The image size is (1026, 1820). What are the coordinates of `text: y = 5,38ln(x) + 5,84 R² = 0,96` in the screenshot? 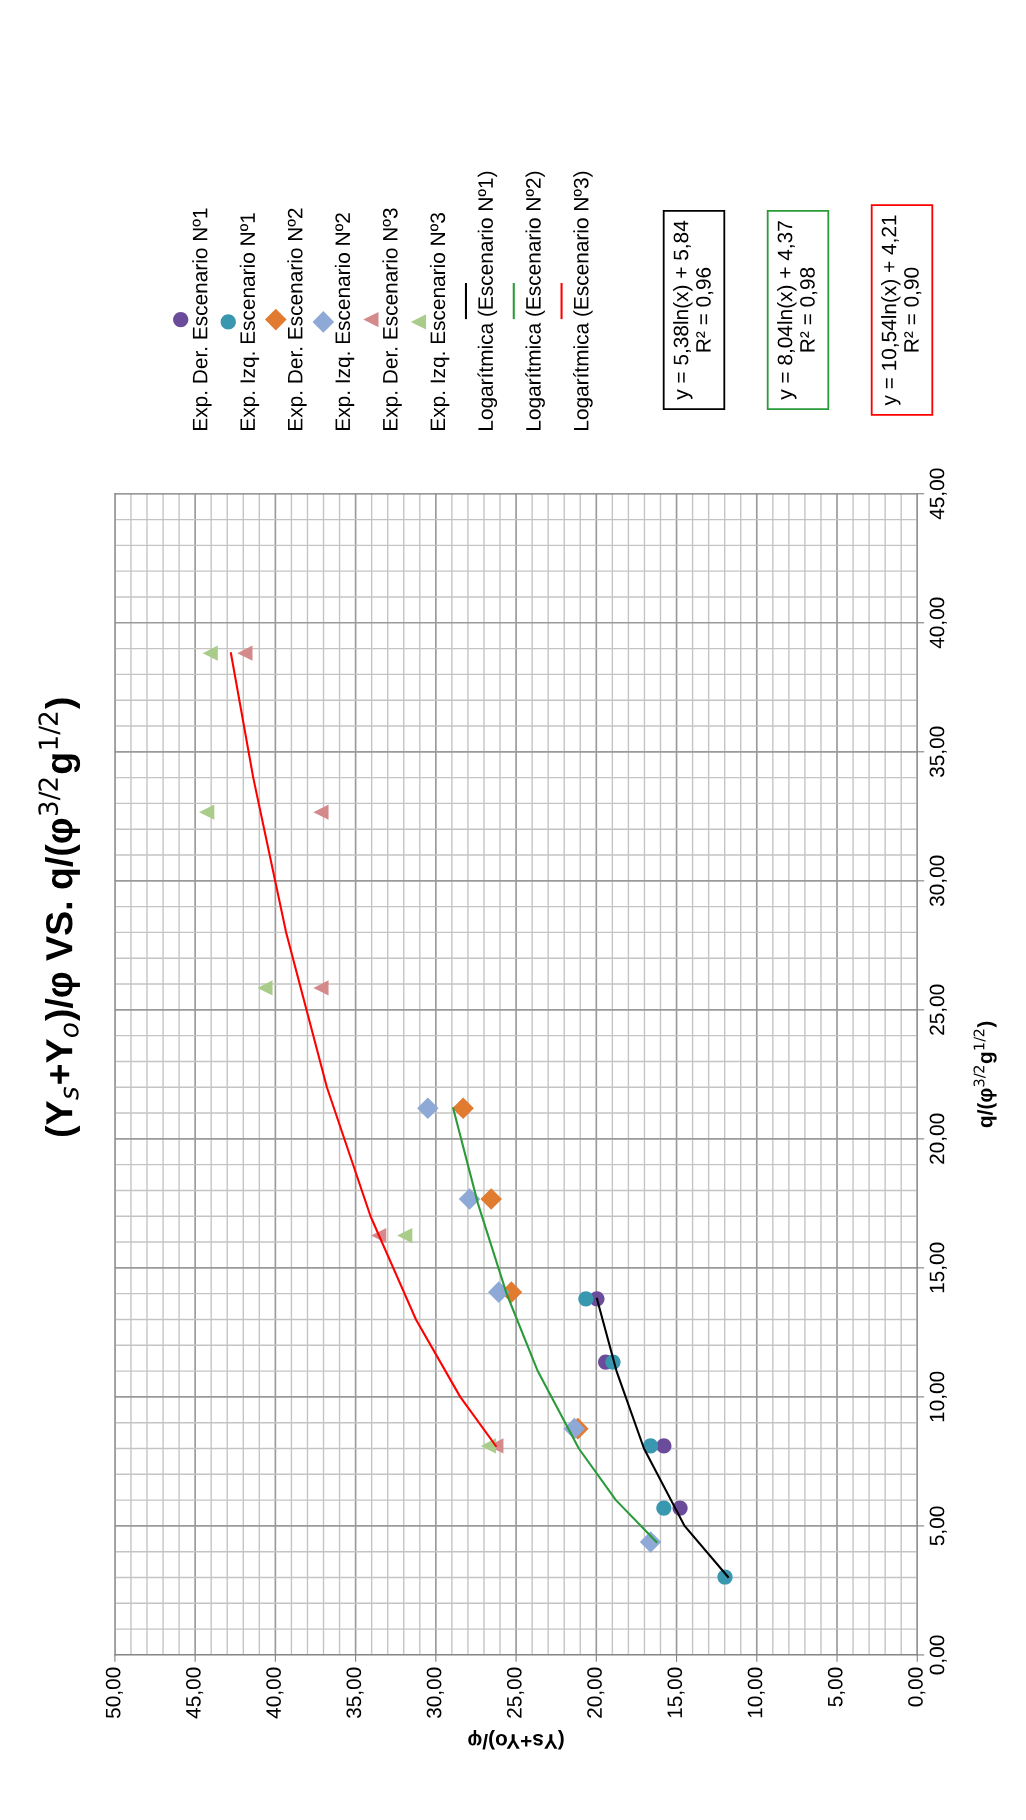 It's located at (693, 310).